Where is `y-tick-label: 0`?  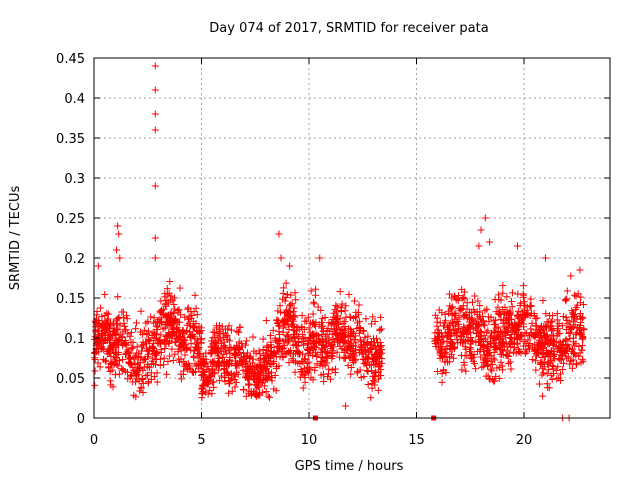 y-tick-label: 0 is located at coordinates (81, 419).